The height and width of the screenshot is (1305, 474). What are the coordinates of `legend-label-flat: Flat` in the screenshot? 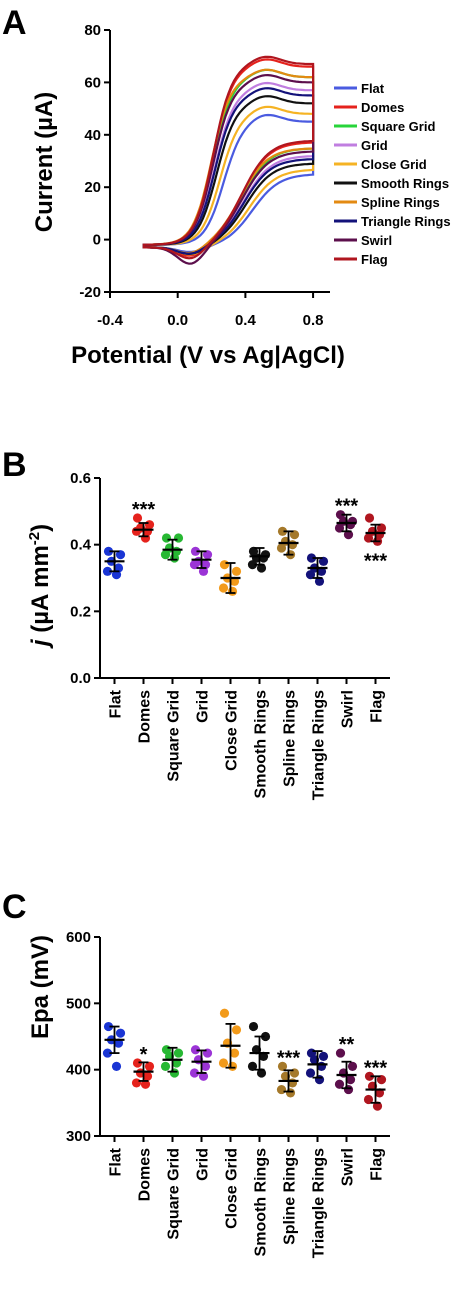 It's located at (373, 88).